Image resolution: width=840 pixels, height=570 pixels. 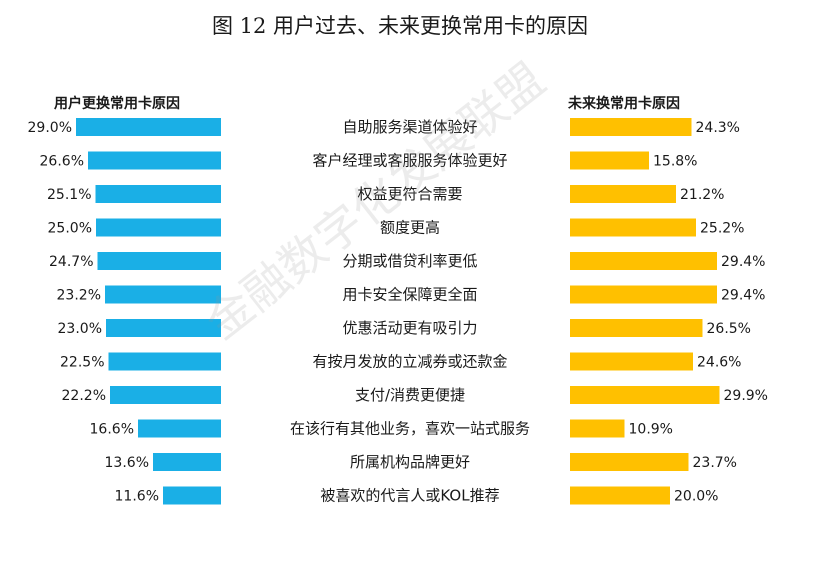 I want to click on right-value-label: 20.0%, so click(x=696, y=497).